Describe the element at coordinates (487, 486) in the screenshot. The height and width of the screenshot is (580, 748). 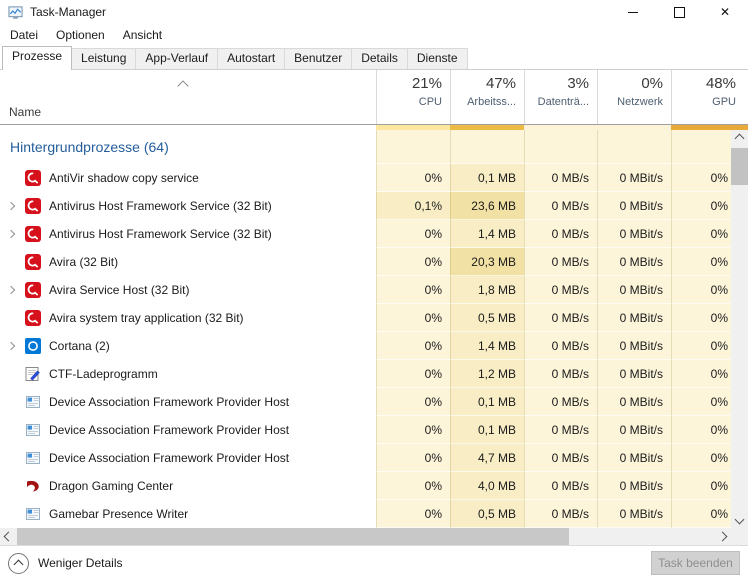
I see `memory-cell: 4,0 MB` at that location.